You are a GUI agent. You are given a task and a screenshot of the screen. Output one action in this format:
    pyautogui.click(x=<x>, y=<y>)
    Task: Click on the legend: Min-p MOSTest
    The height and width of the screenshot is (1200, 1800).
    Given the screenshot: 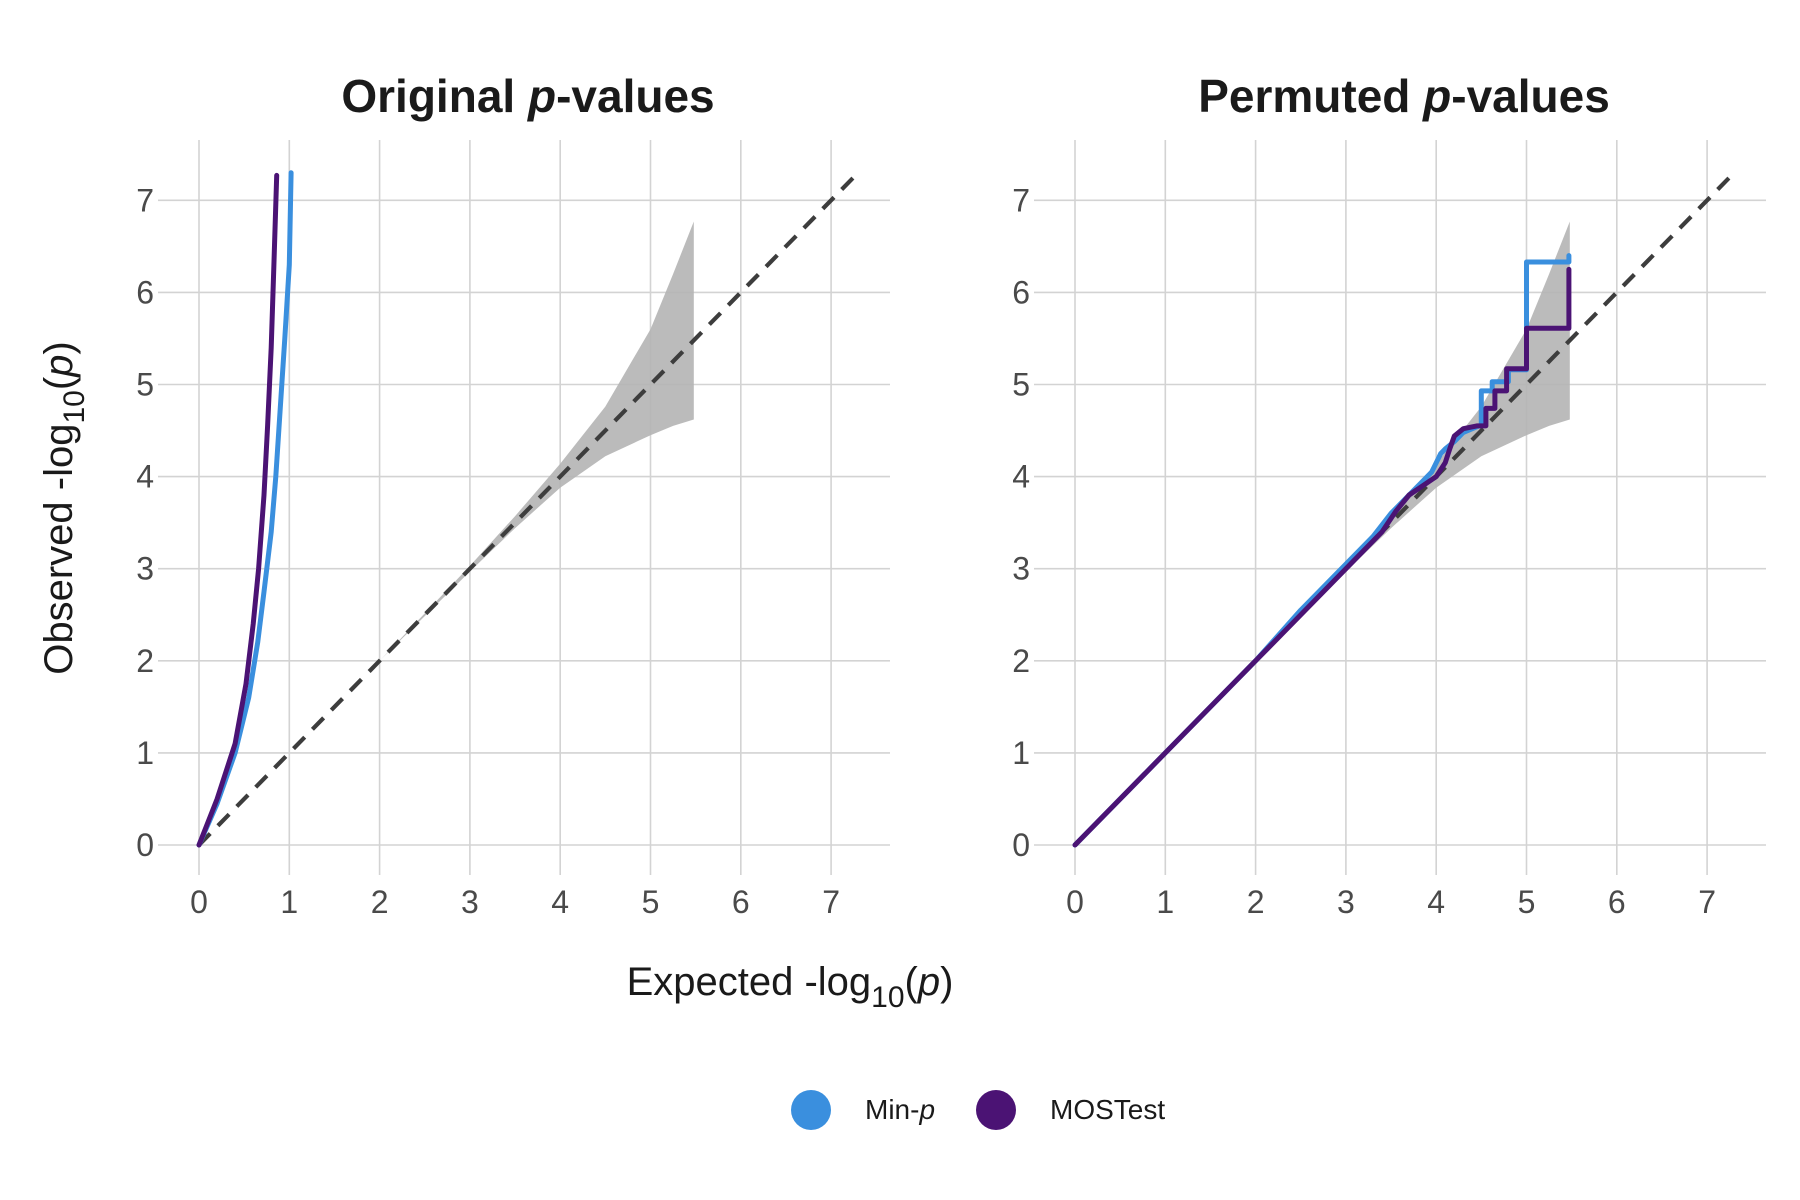 What is the action you would take?
    pyautogui.click(x=978, y=1110)
    